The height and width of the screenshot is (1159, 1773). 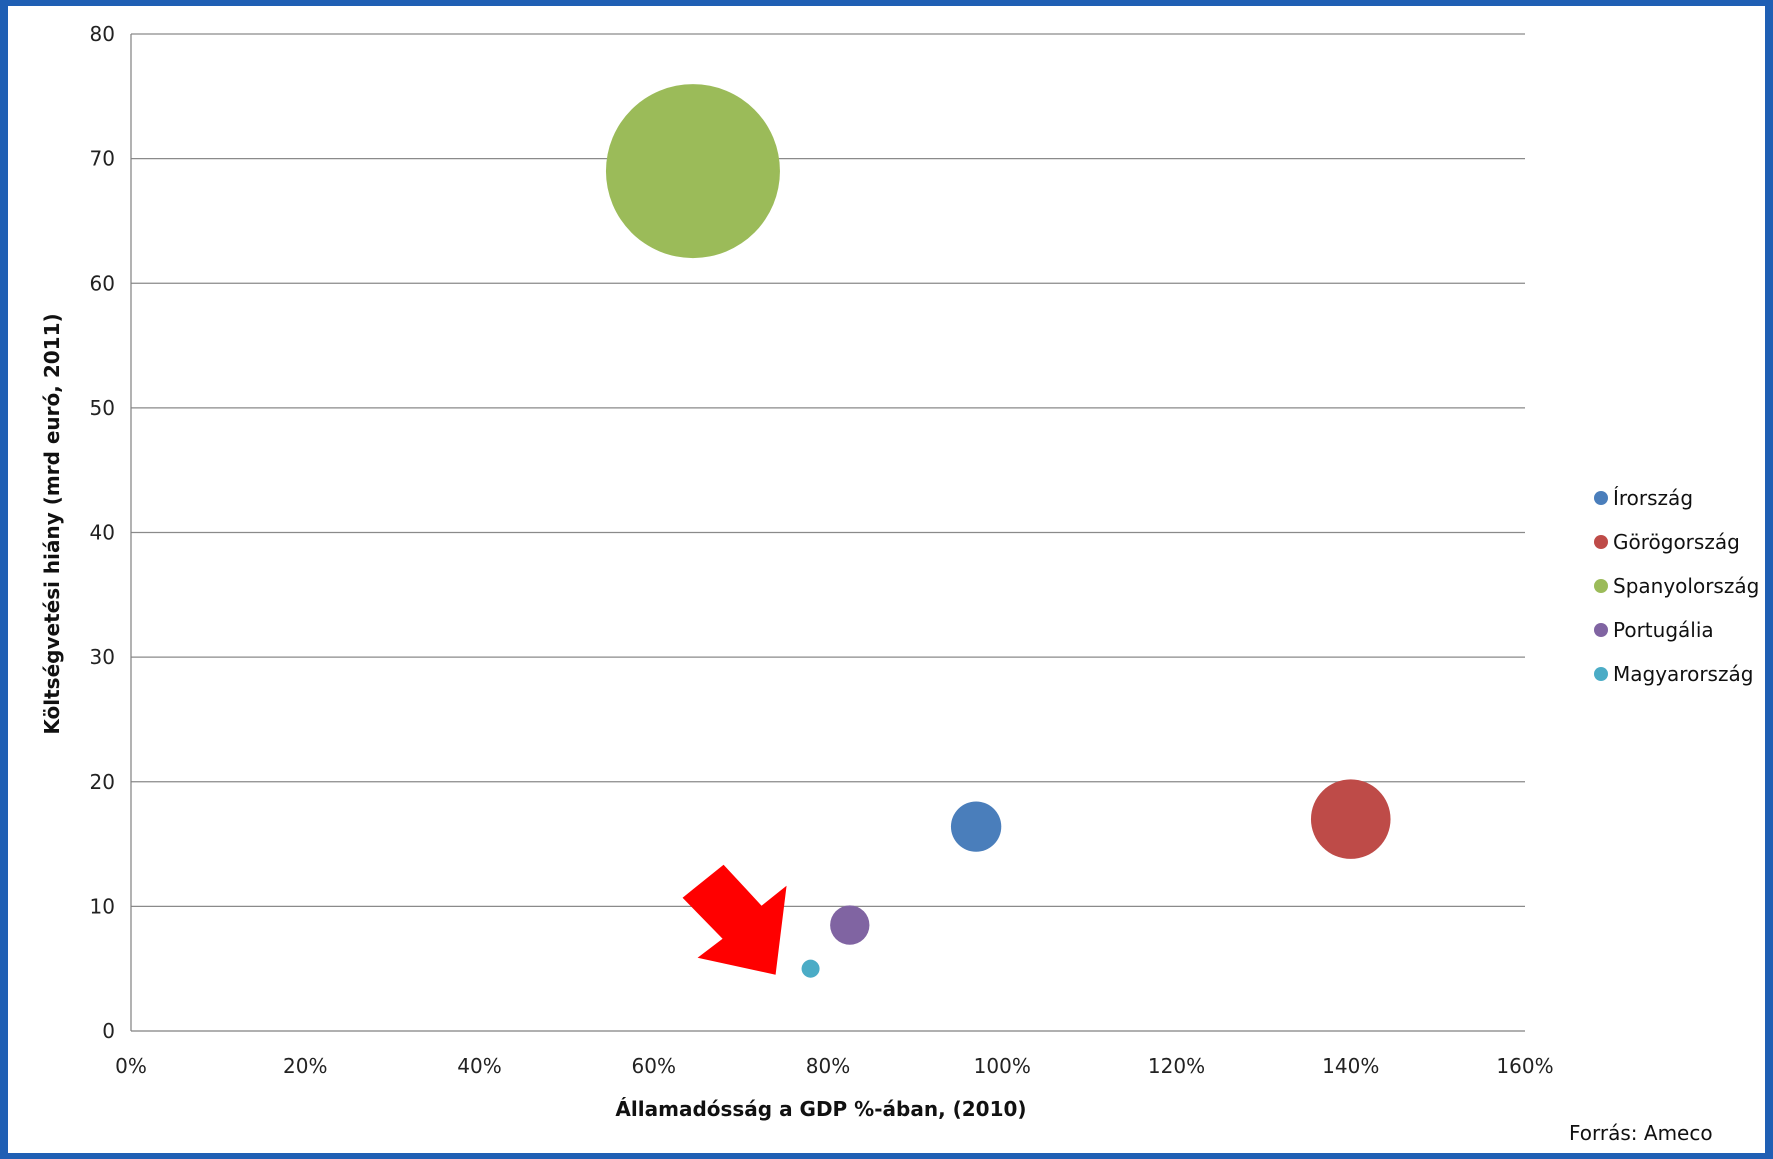 I want to click on x-tick-label: 160%, so click(x=1524, y=1066).